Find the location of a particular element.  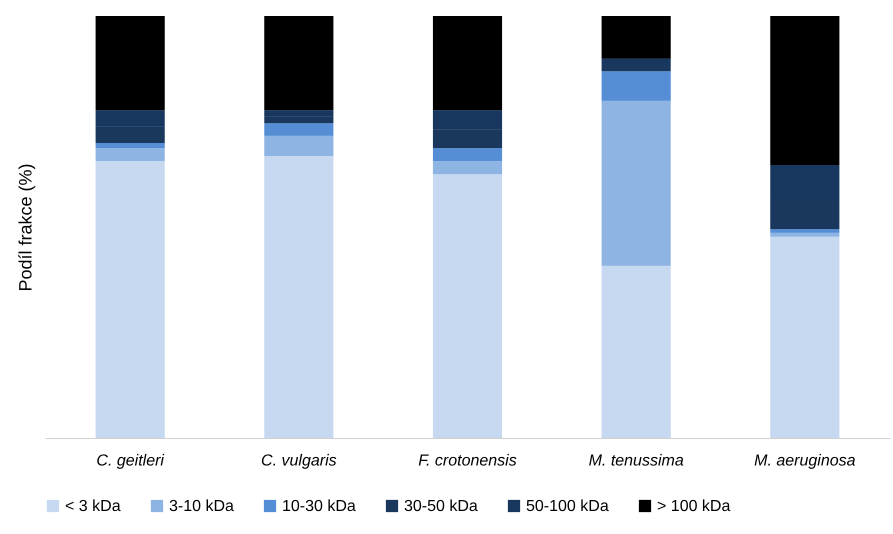

legend-label: < 3 kDa is located at coordinates (93, 506).